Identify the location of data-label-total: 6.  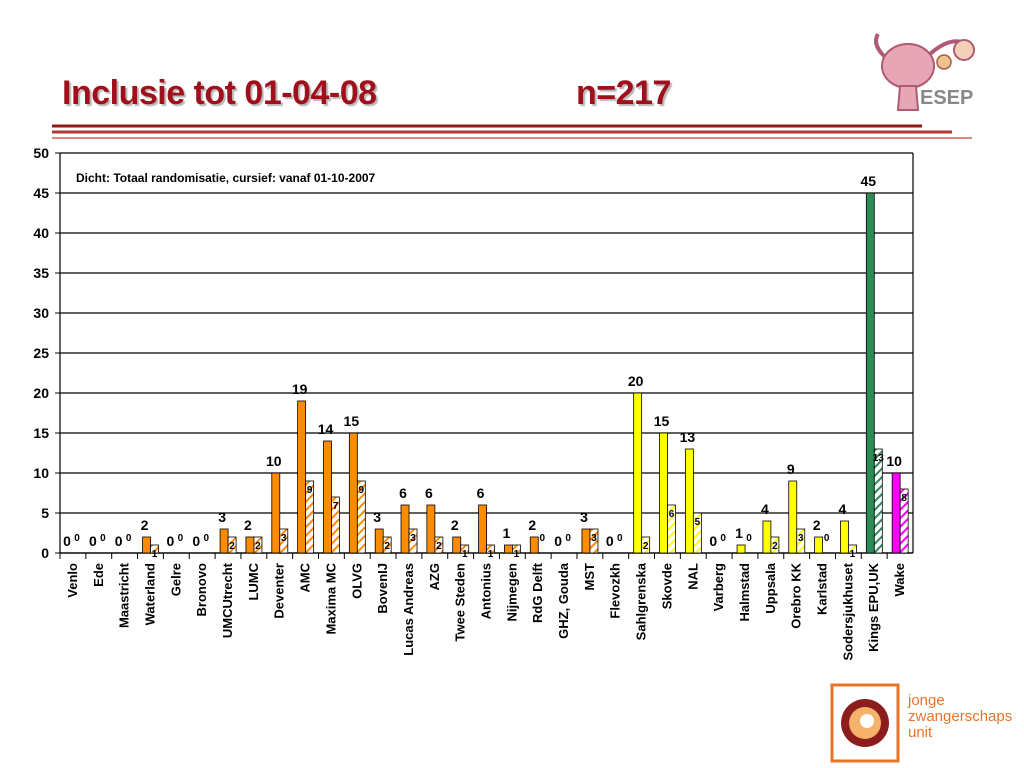
(429, 493).